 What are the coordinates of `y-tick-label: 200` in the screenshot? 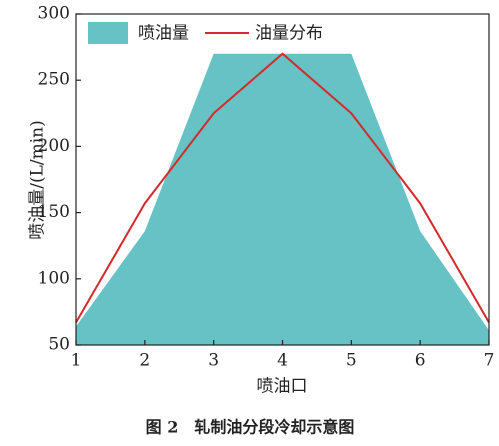 It's located at (54, 146).